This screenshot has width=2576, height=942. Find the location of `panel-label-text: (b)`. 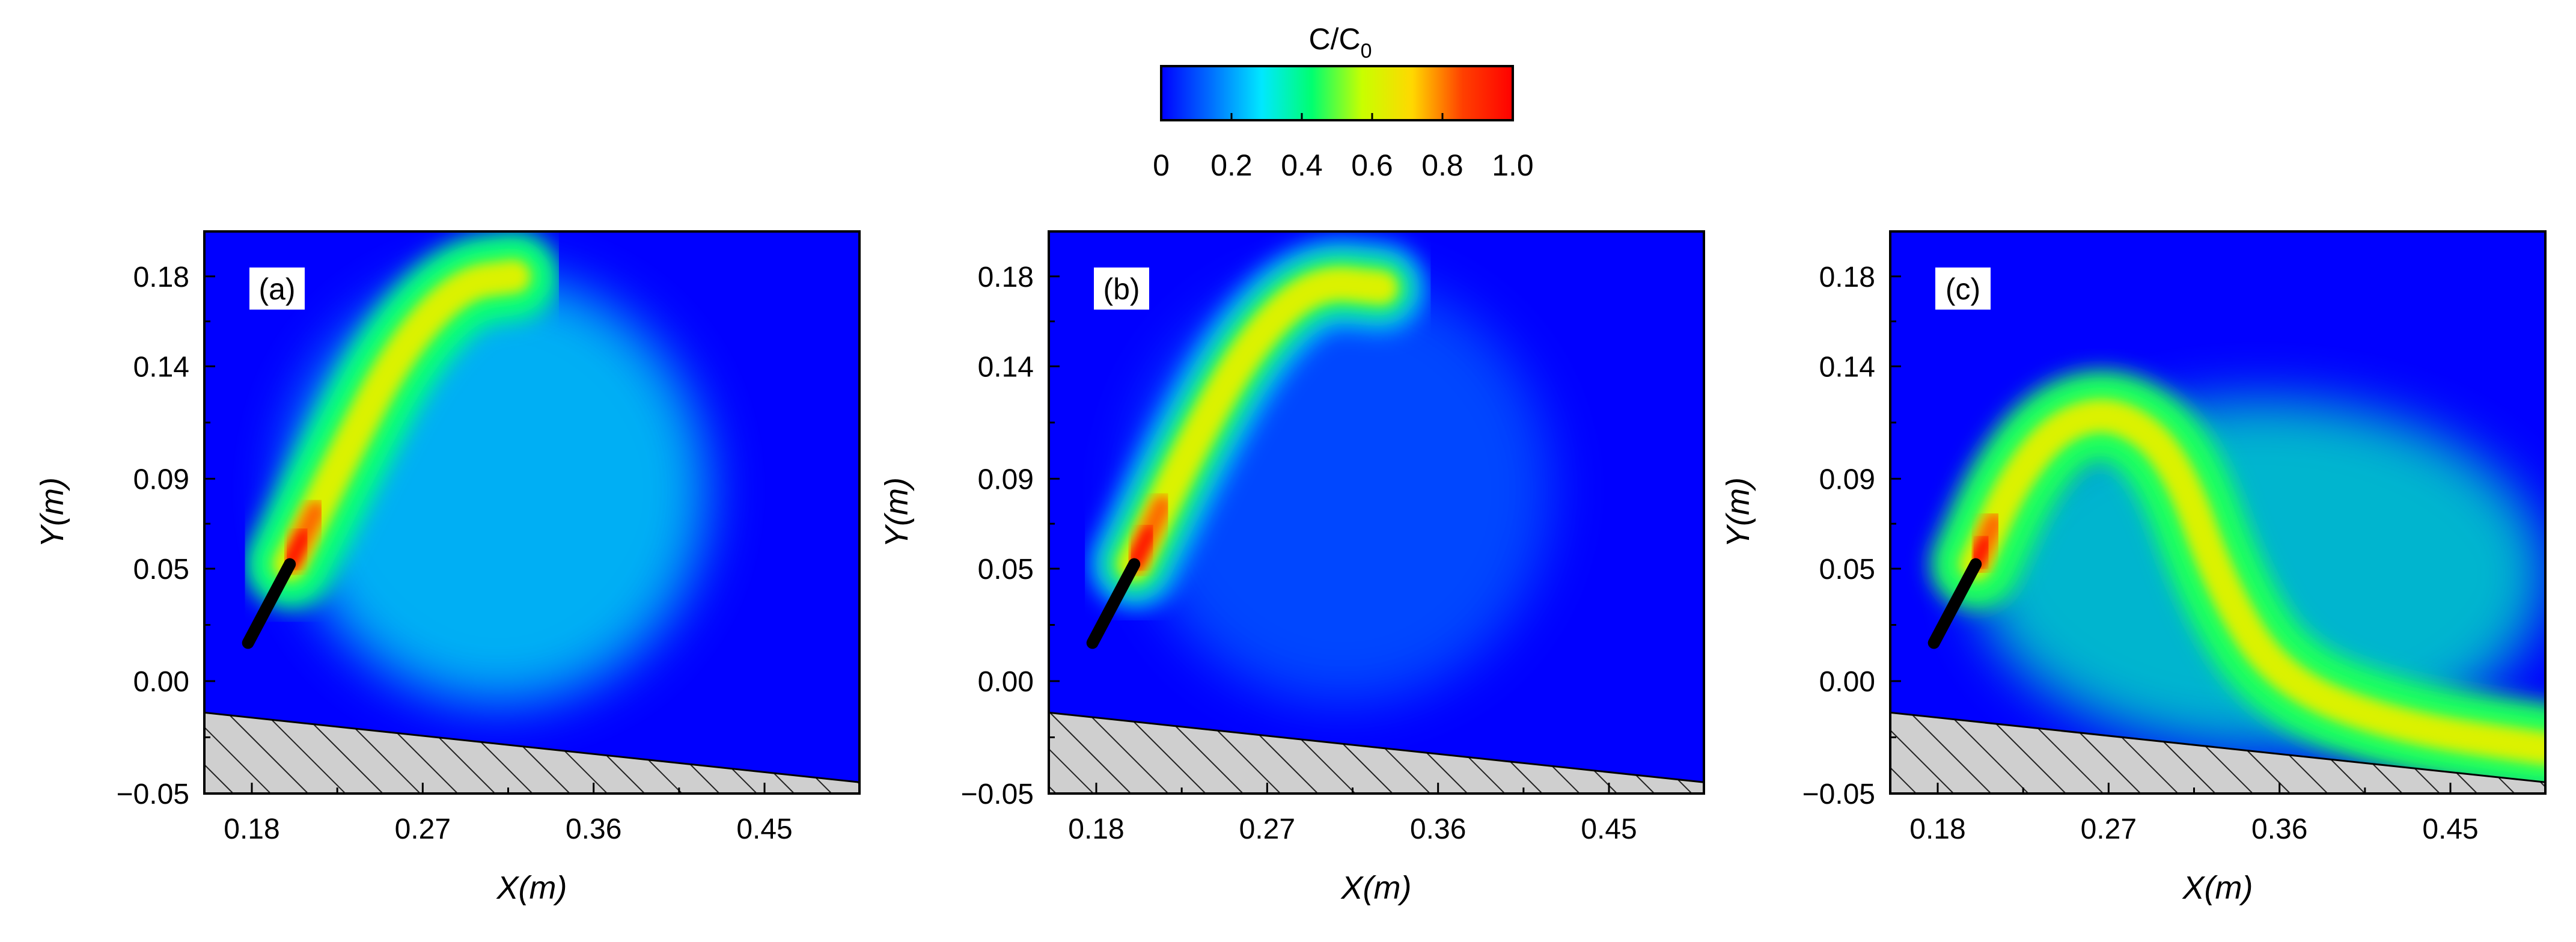

panel-label-text: (b) is located at coordinates (1121, 289).